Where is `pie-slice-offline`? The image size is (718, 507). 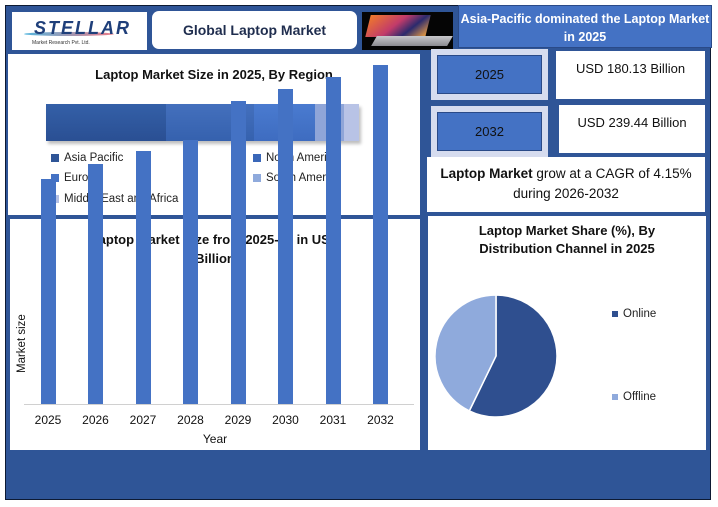
pie-slice-offline is located at coordinates (465, 353).